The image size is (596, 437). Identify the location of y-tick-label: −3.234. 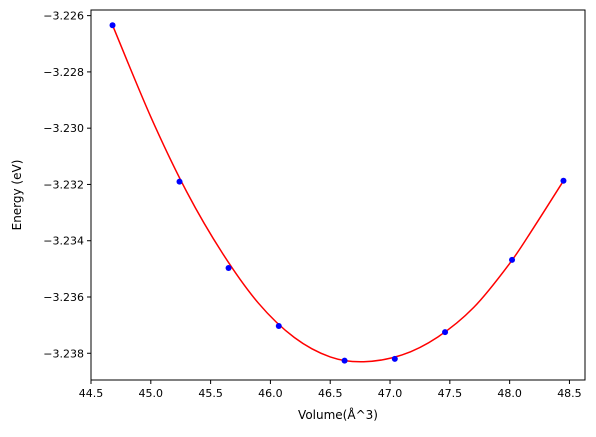
(63, 241).